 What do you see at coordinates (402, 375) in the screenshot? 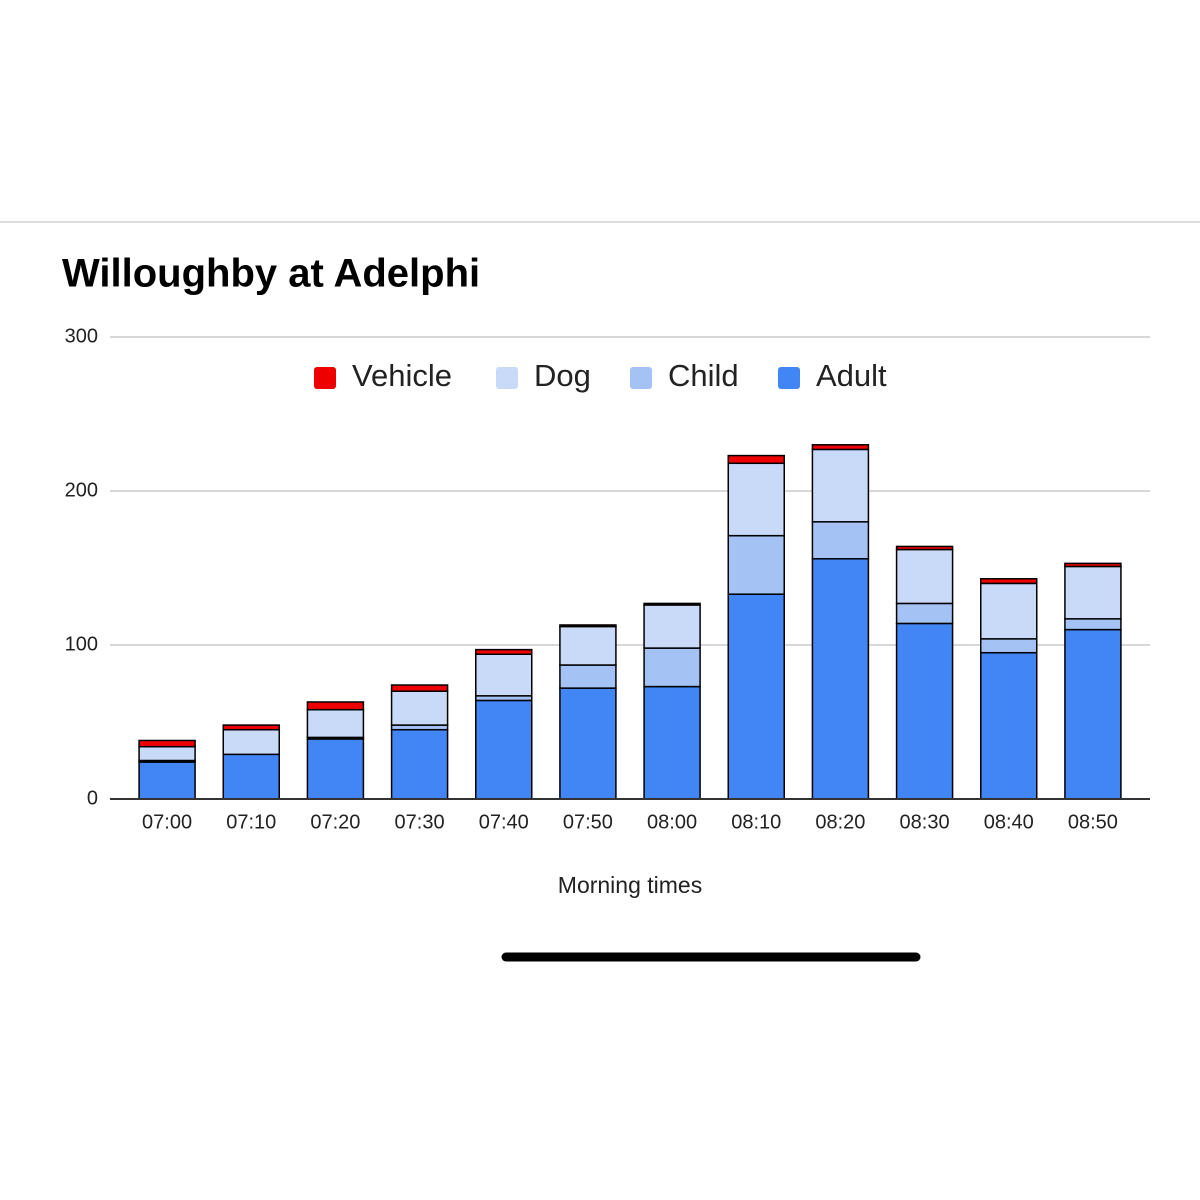
I see `legend-label: Vehicle` at bounding box center [402, 375].